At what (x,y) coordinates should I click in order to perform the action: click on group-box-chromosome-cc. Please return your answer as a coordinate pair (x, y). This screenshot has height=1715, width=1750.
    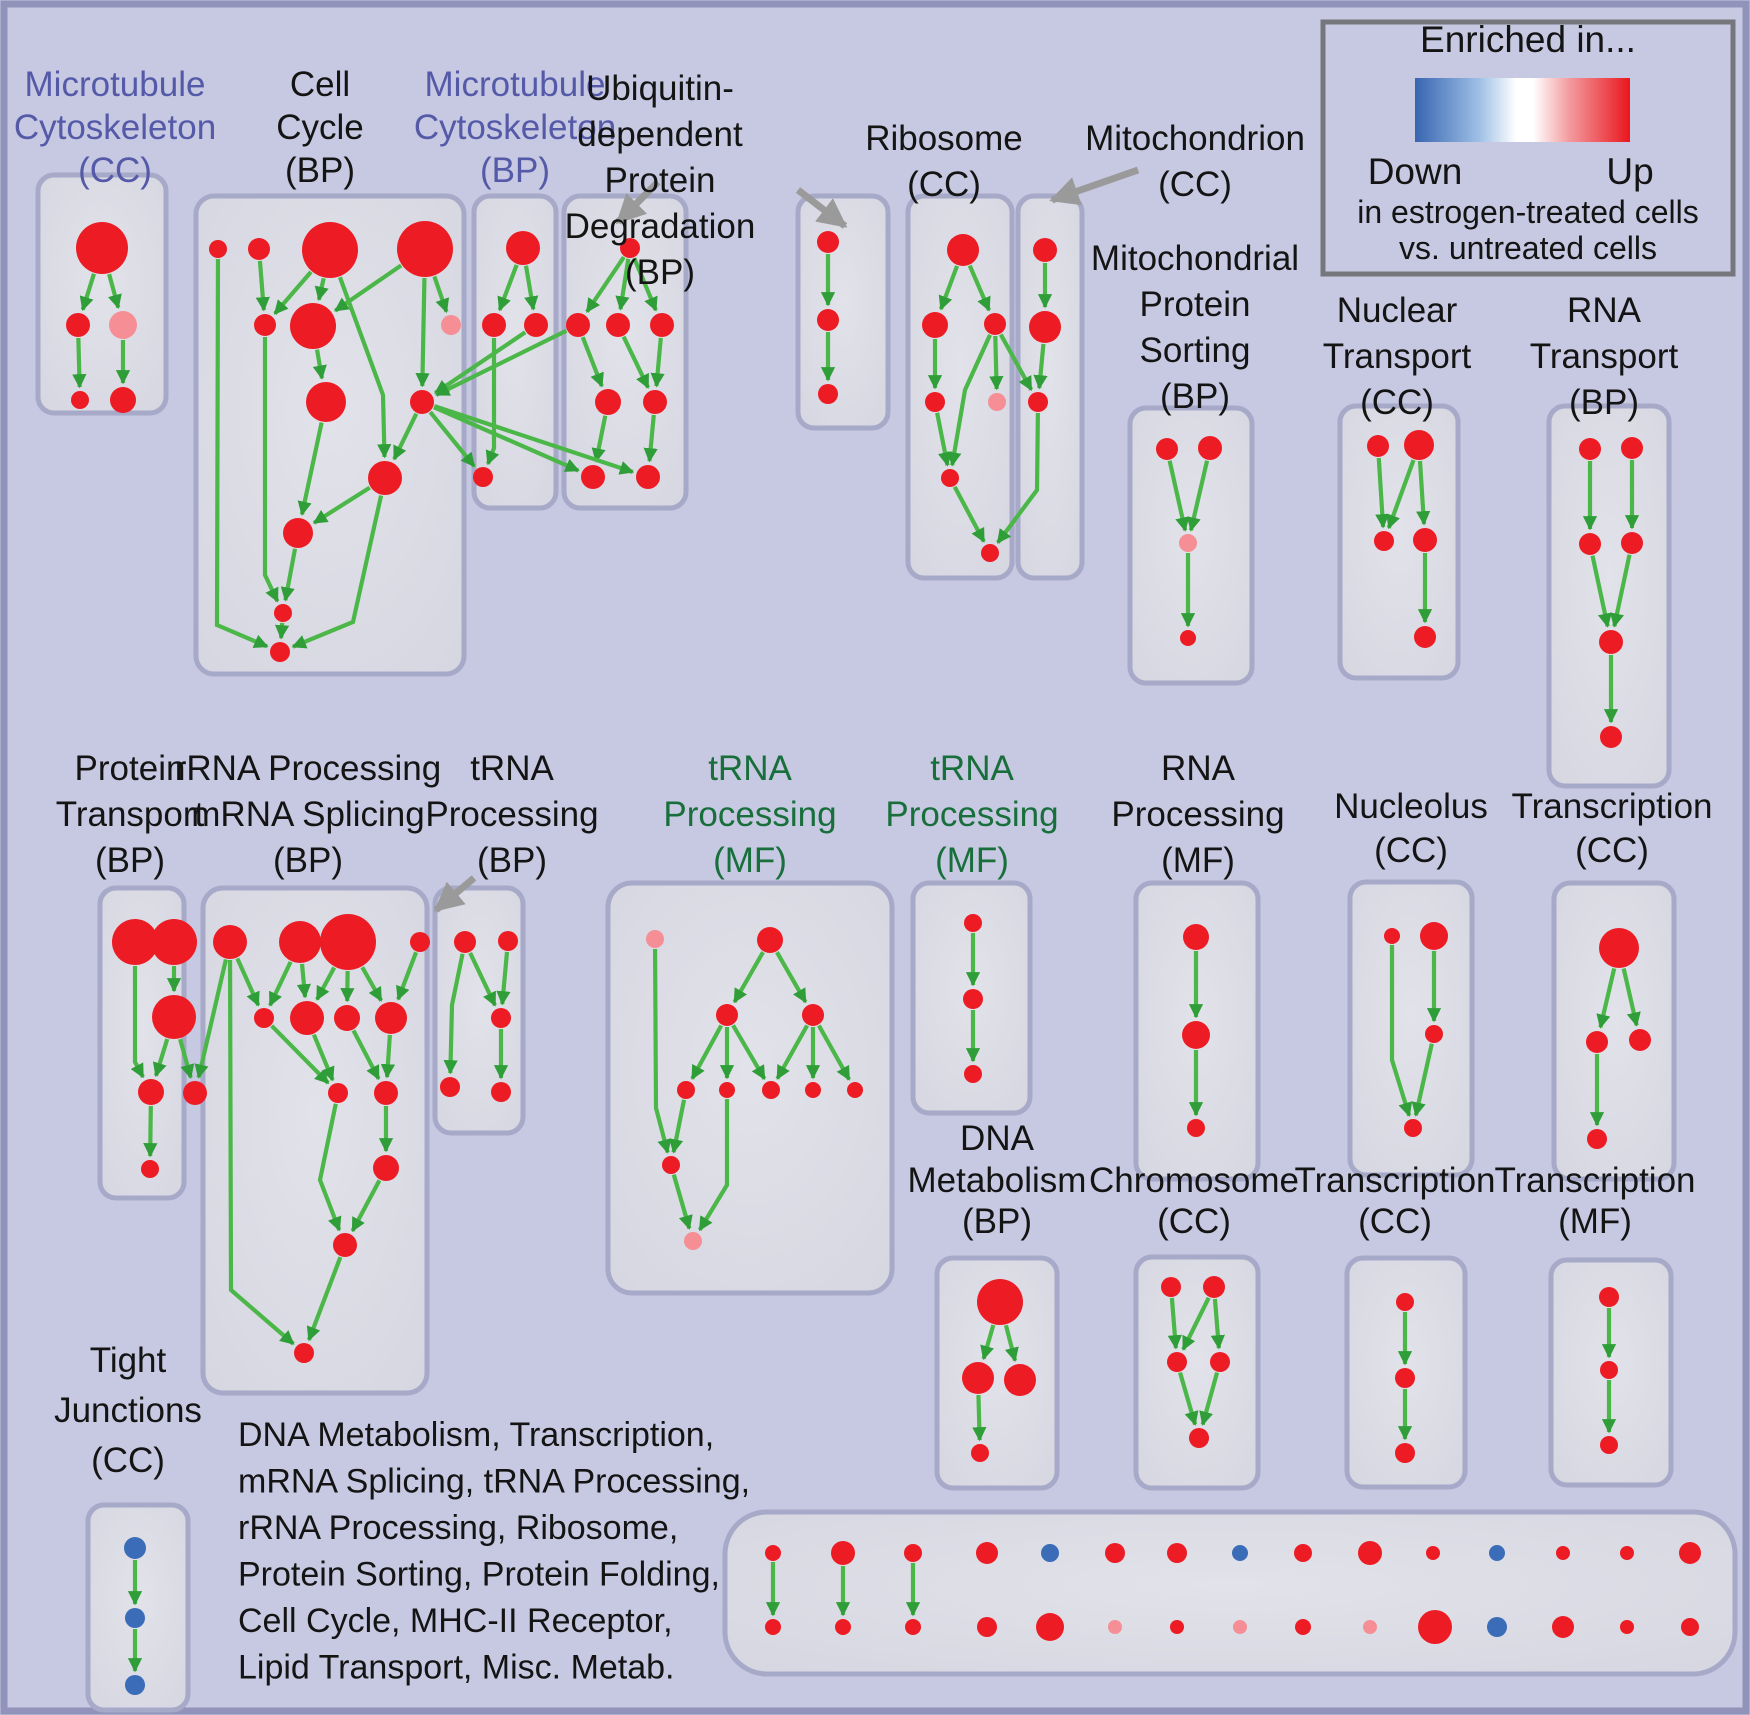
    Looking at the image, I should click on (1197, 1372).